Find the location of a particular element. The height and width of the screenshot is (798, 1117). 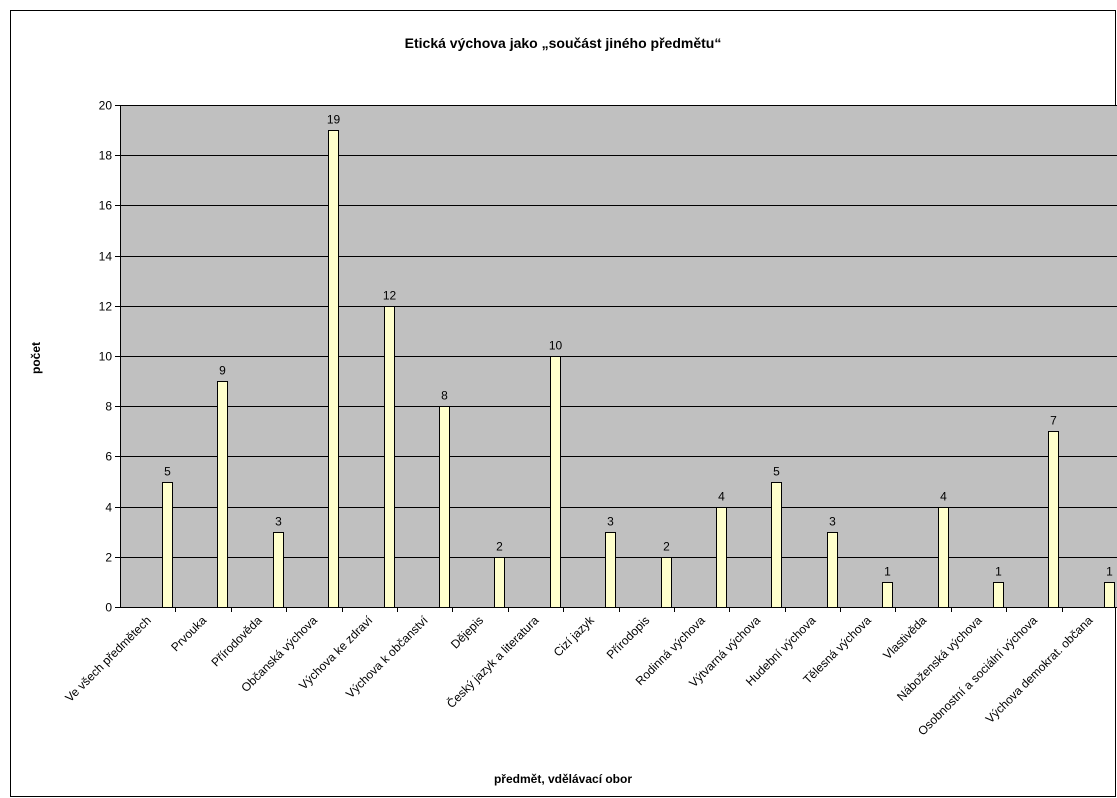

data-label: 7 is located at coordinates (1053, 421).